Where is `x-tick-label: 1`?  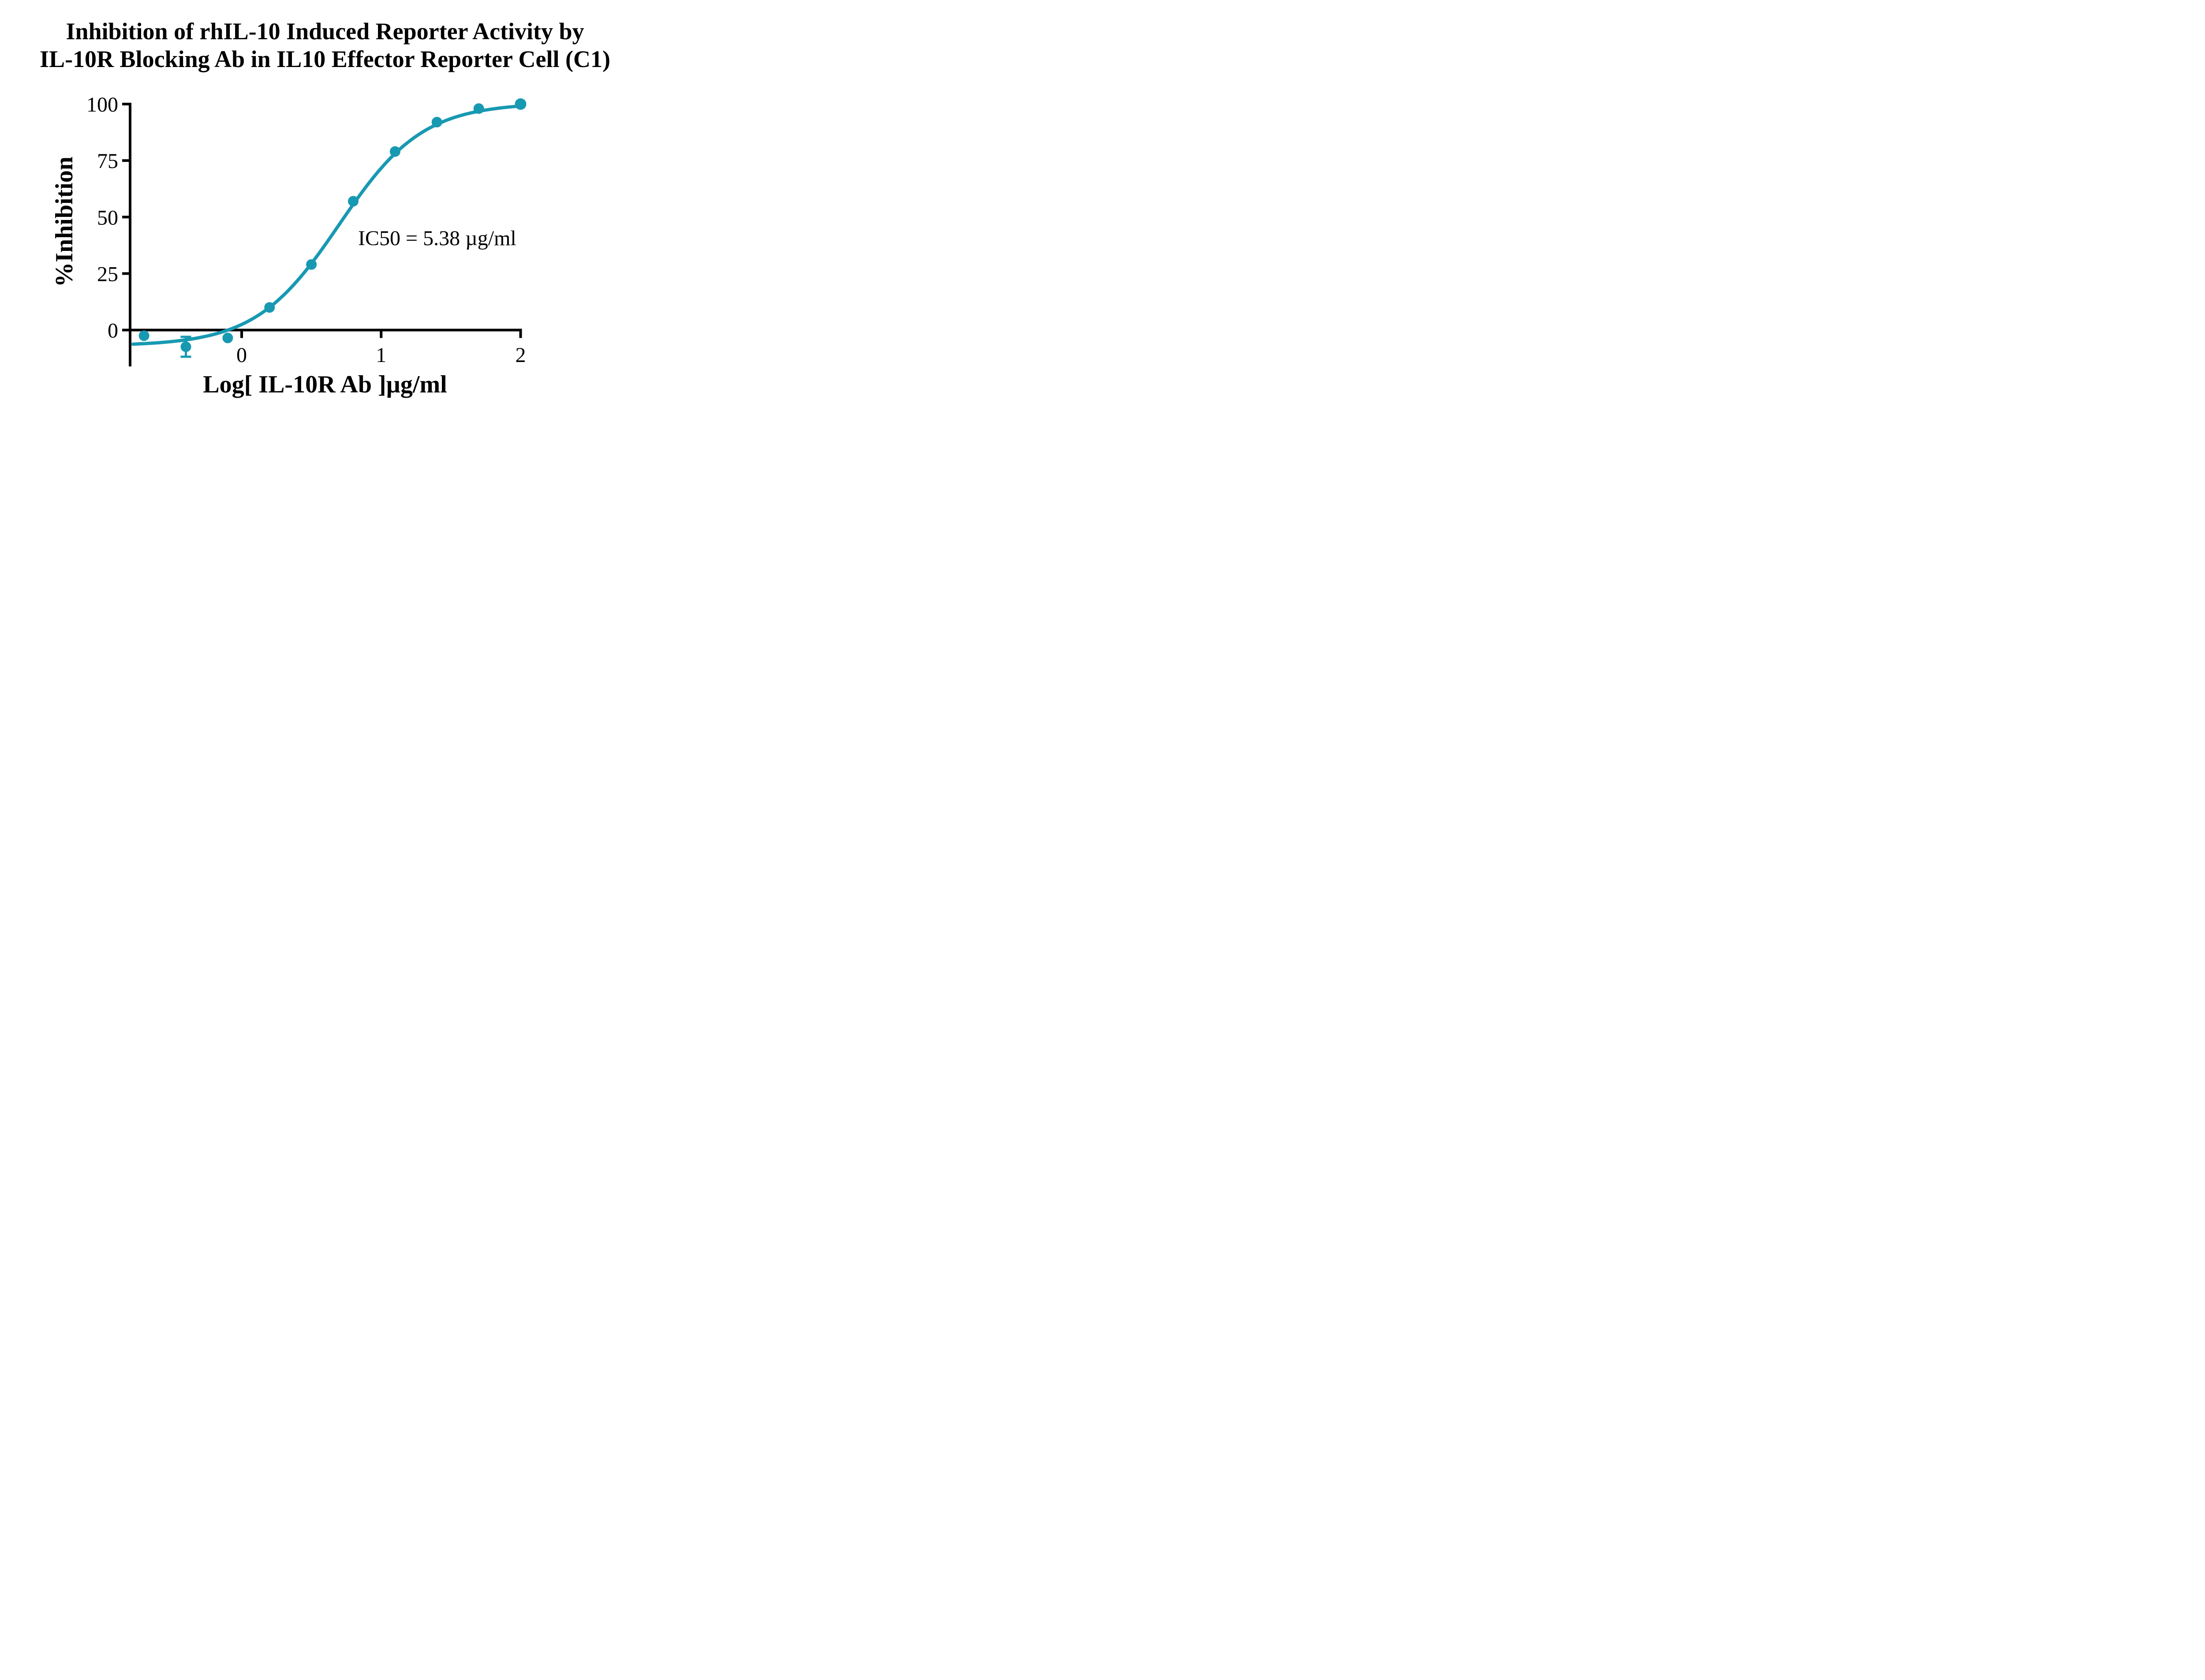 x-tick-label: 1 is located at coordinates (381, 355).